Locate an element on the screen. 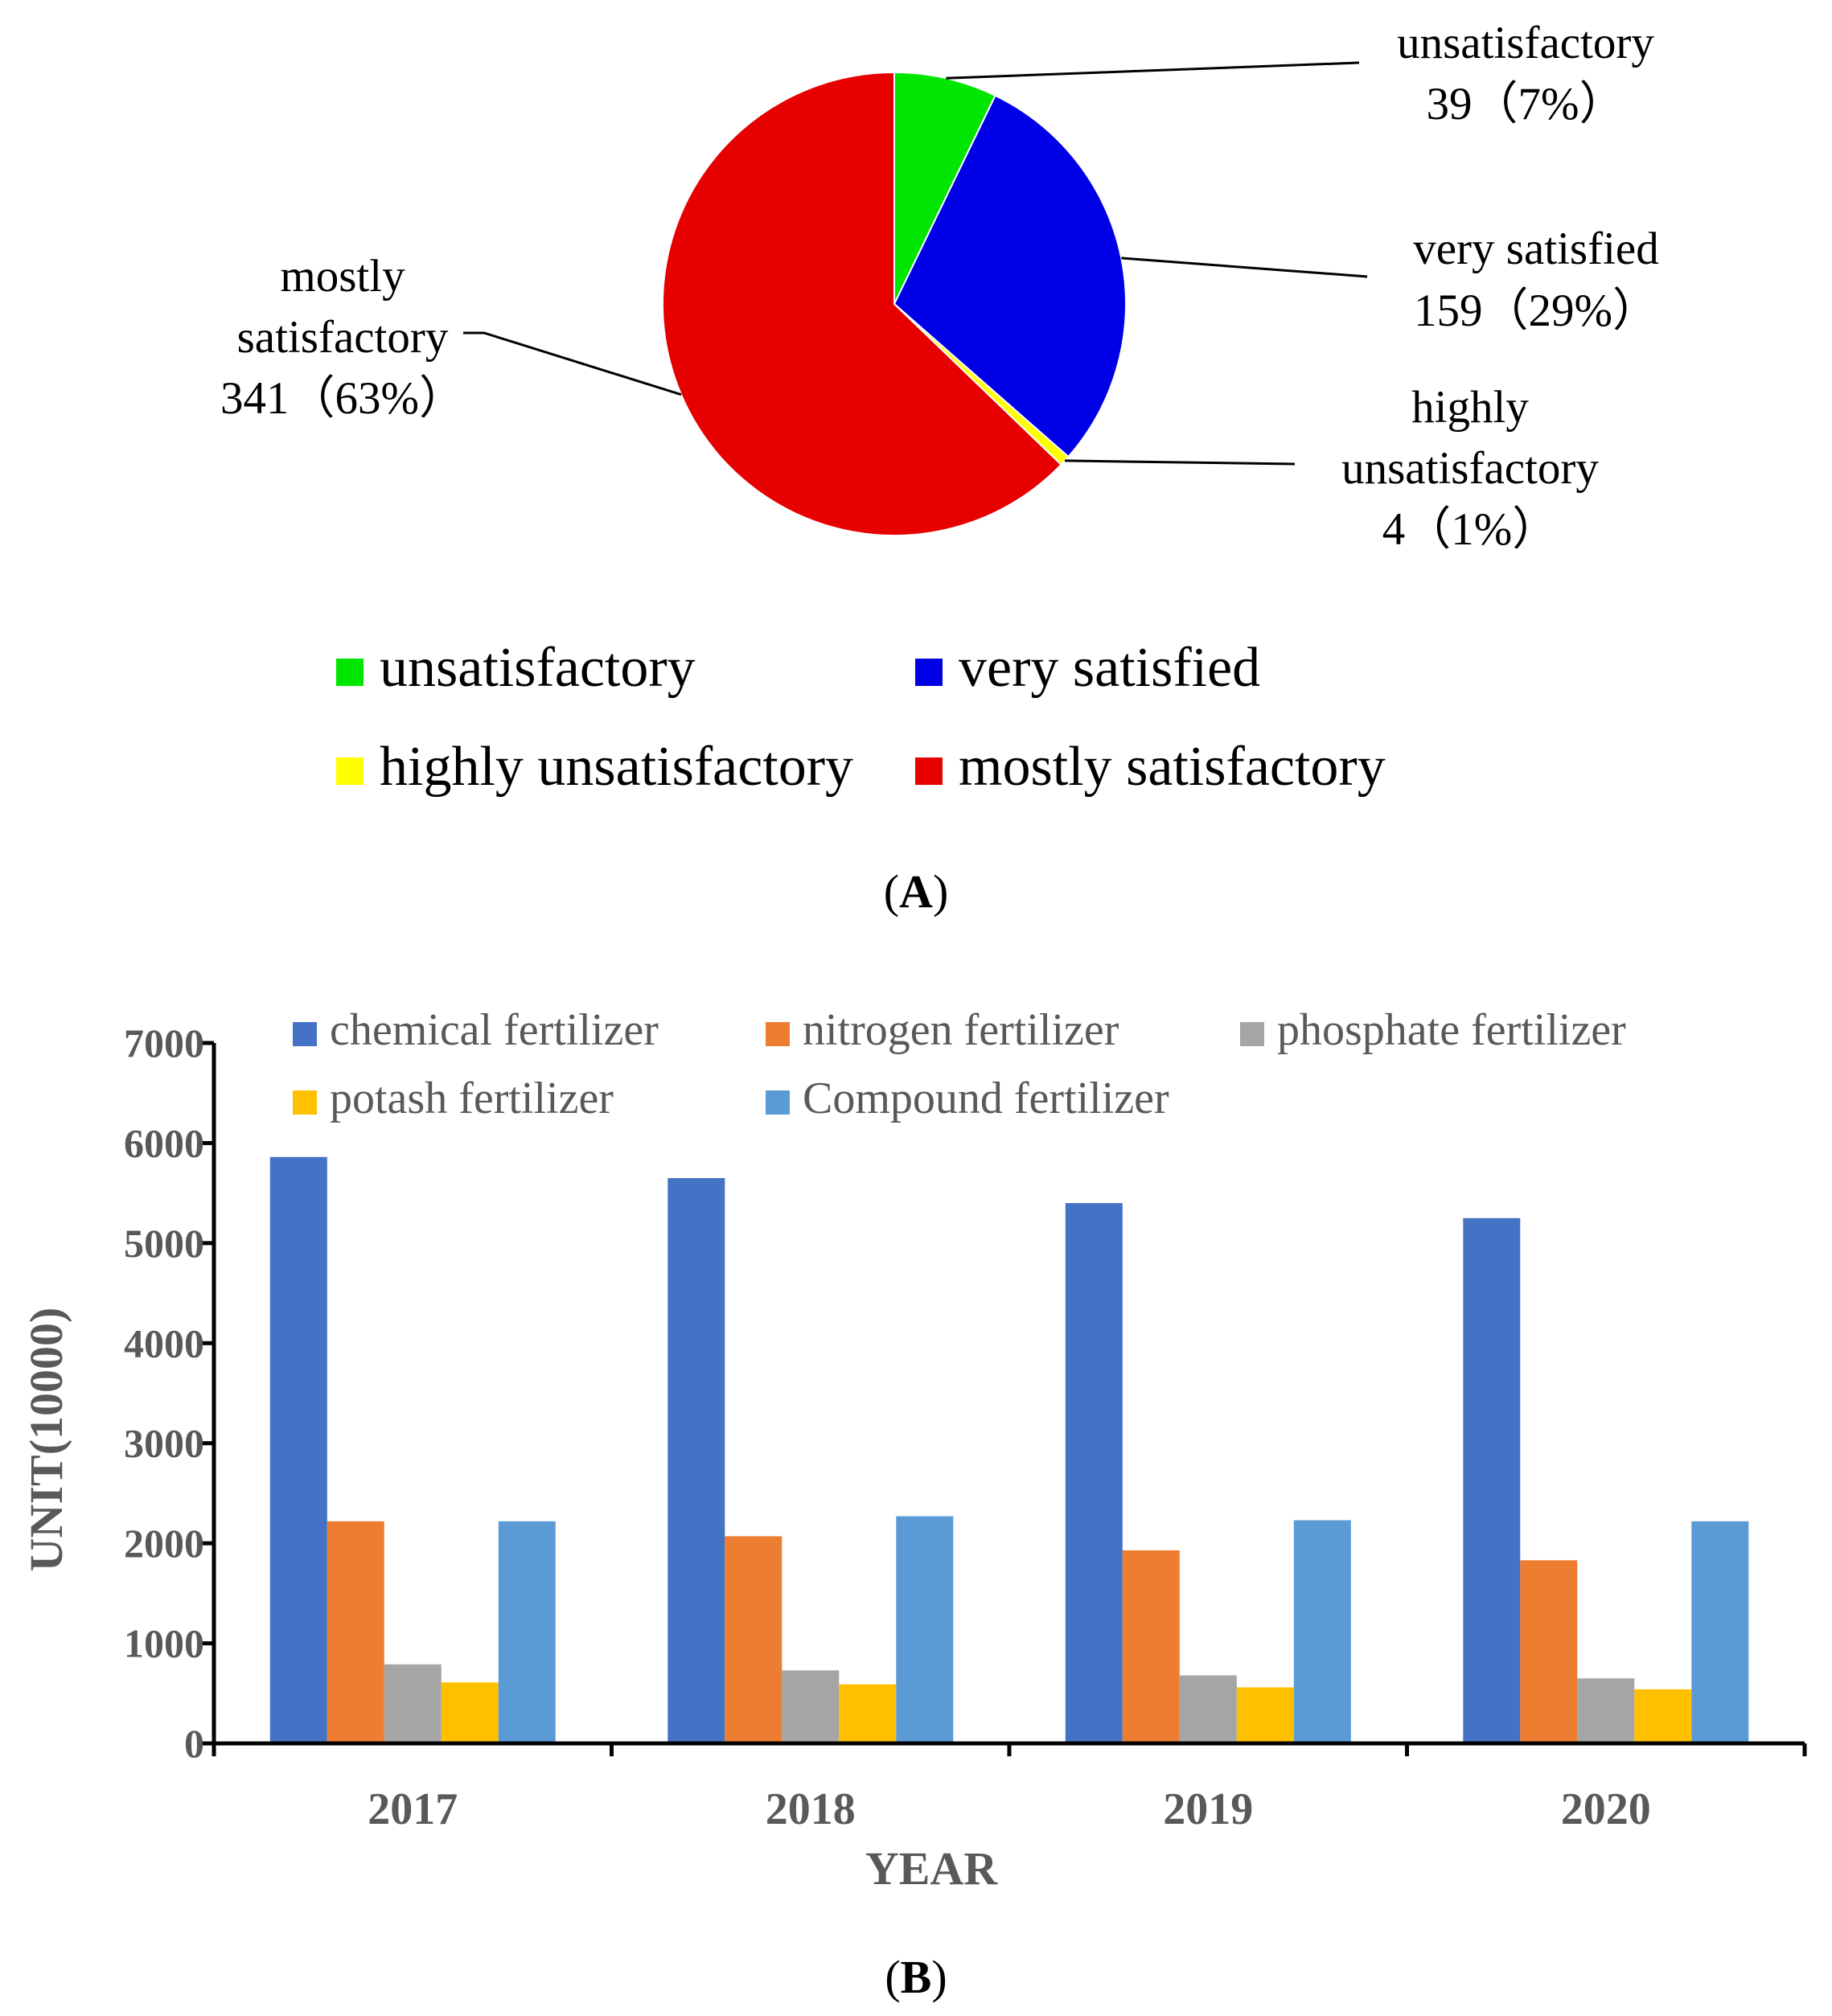  bar-potash-fertilizer-2018 is located at coordinates (868, 1714).